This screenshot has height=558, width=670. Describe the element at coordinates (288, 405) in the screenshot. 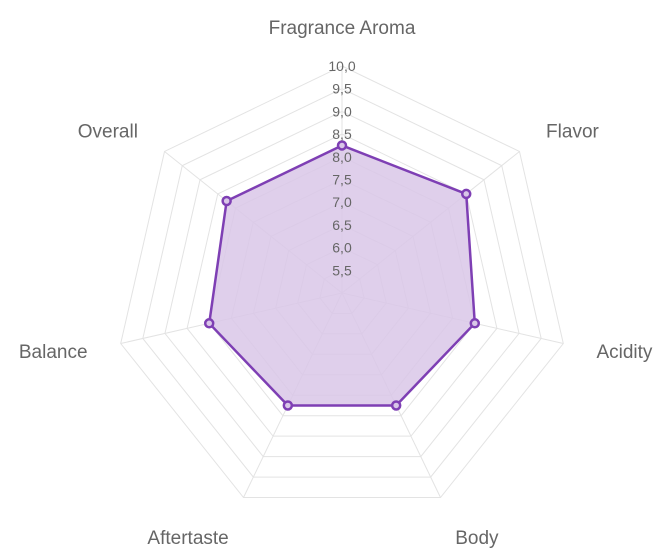

I see `data-point-aftertaste` at that location.